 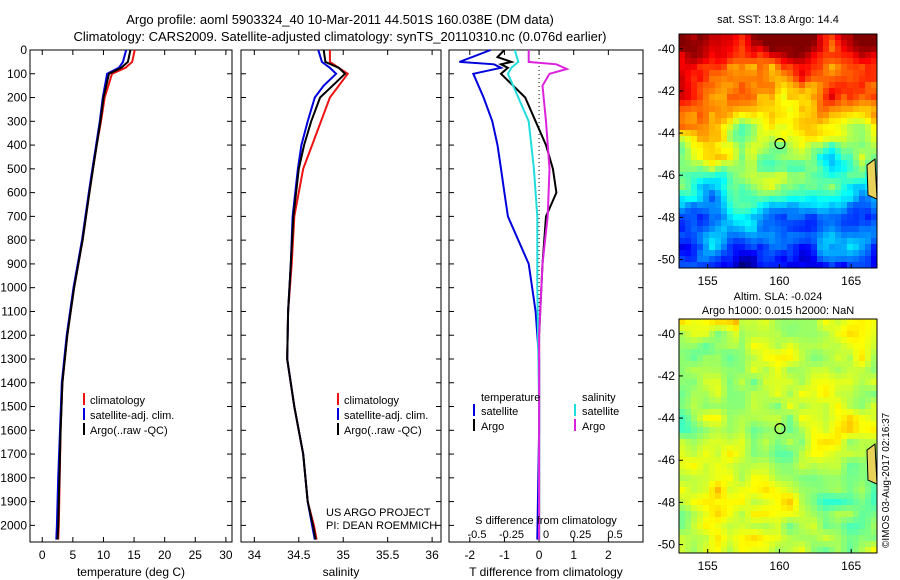 I want to click on map-frame, so click(x=778, y=151).